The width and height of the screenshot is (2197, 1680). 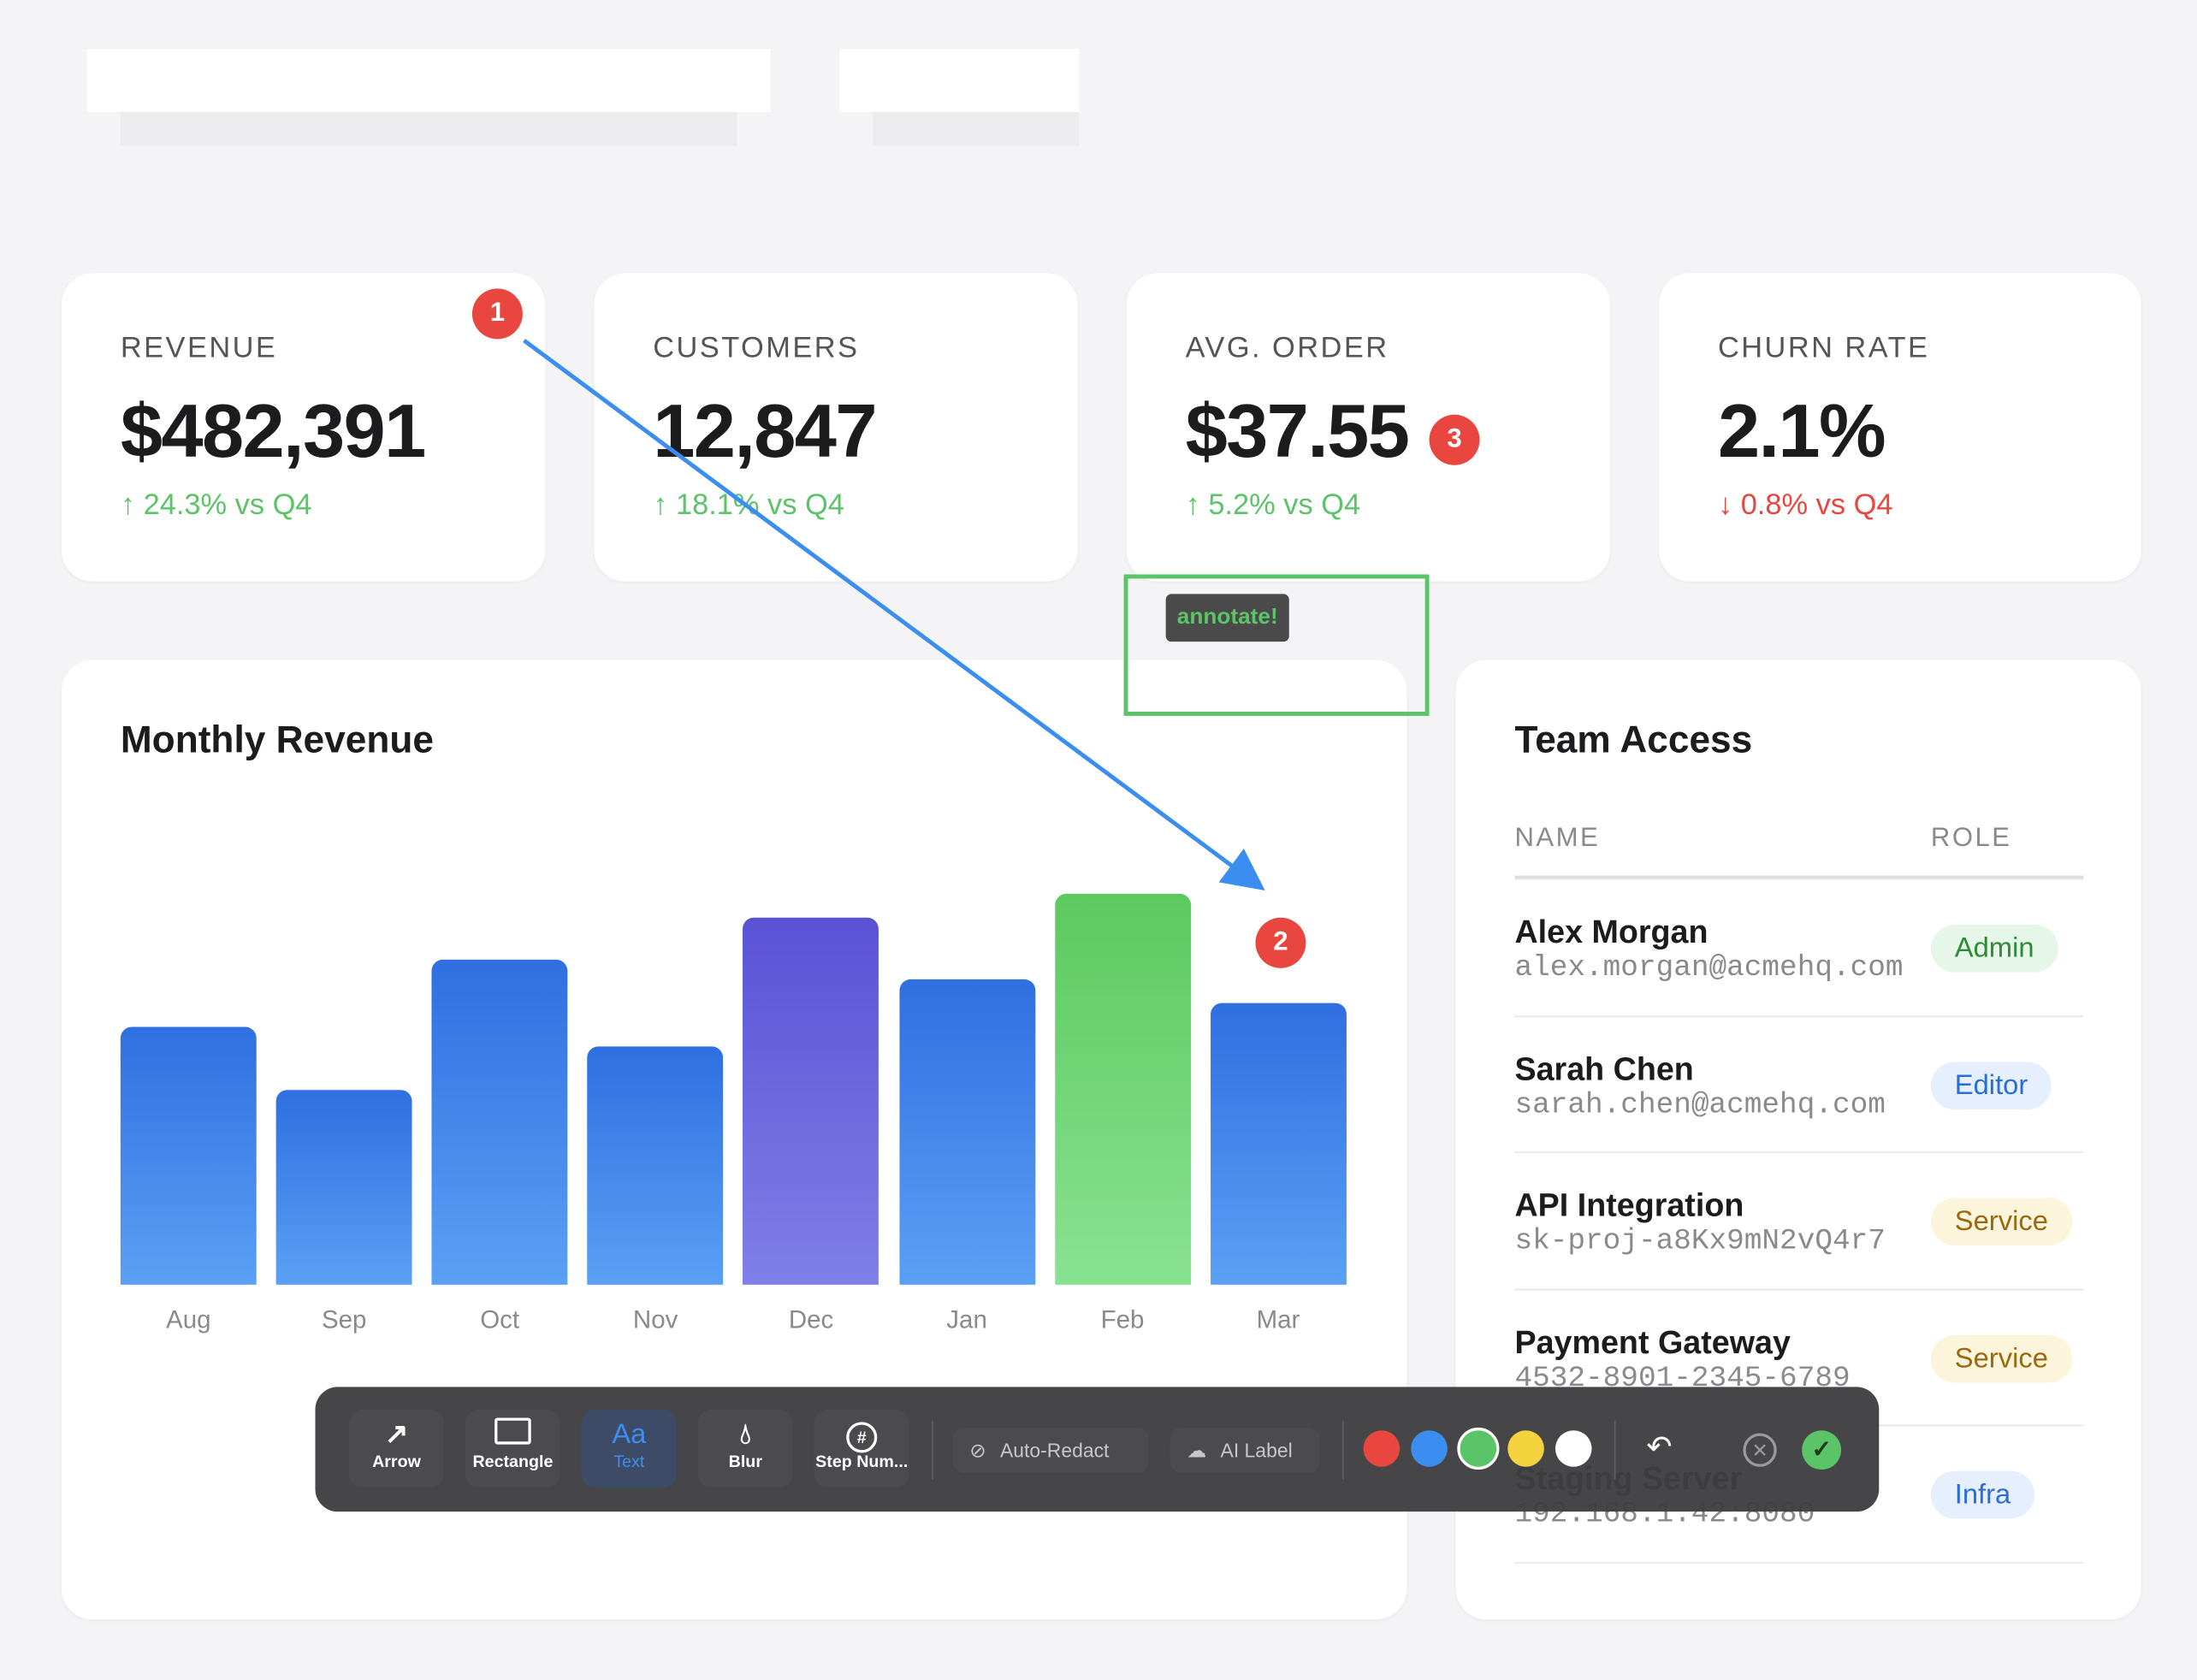 What do you see at coordinates (1055, 1450) in the screenshot?
I see `auto-redact-label: Auto-Redact` at bounding box center [1055, 1450].